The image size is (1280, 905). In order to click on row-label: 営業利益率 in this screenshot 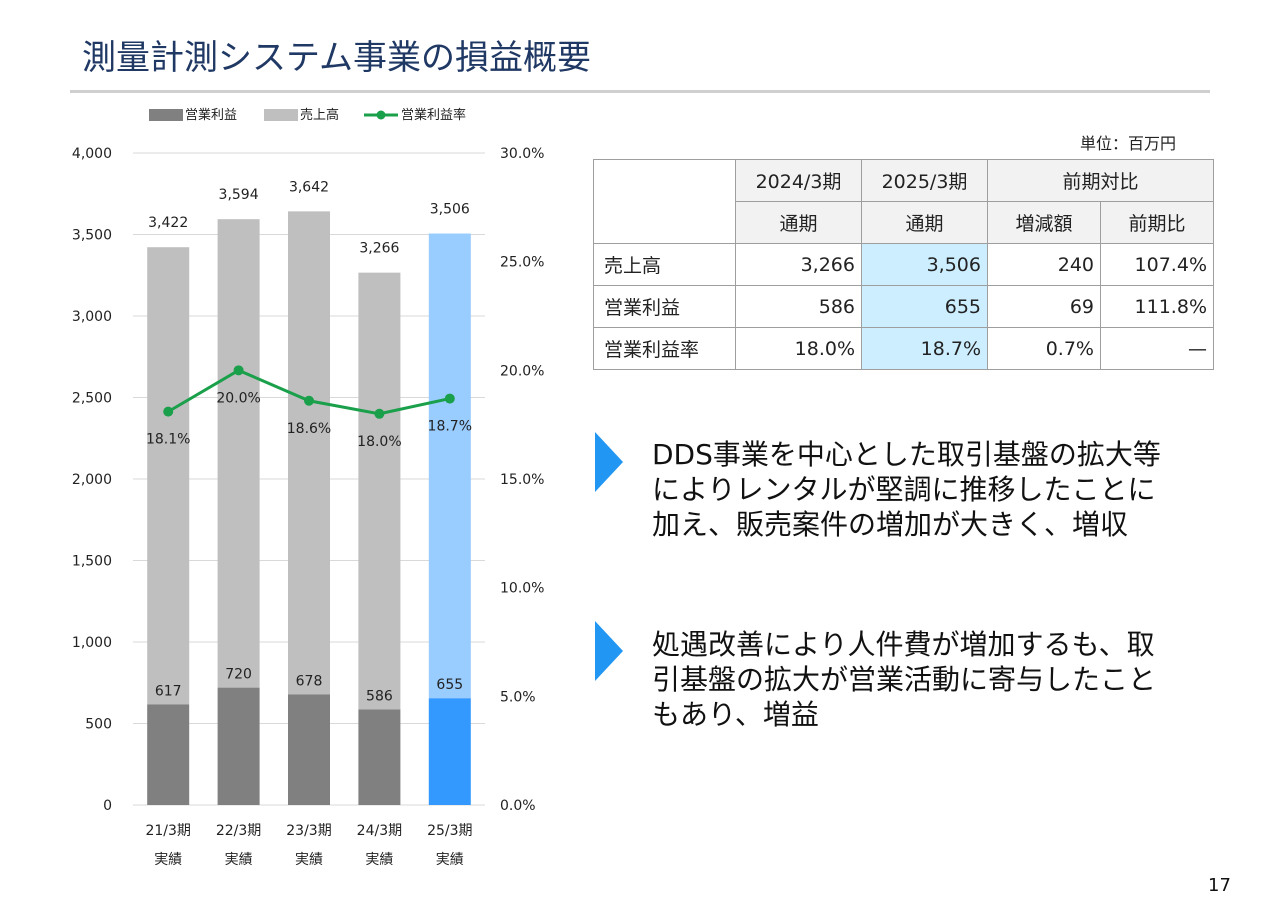, I will do `click(664, 348)`.